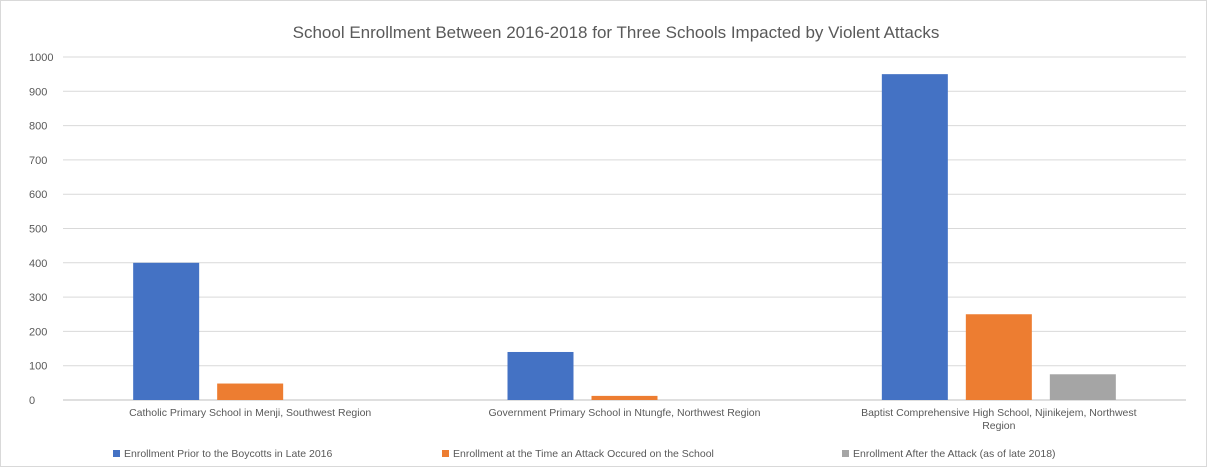  What do you see at coordinates (38, 264) in the screenshot?
I see `y-tick-label: 400` at bounding box center [38, 264].